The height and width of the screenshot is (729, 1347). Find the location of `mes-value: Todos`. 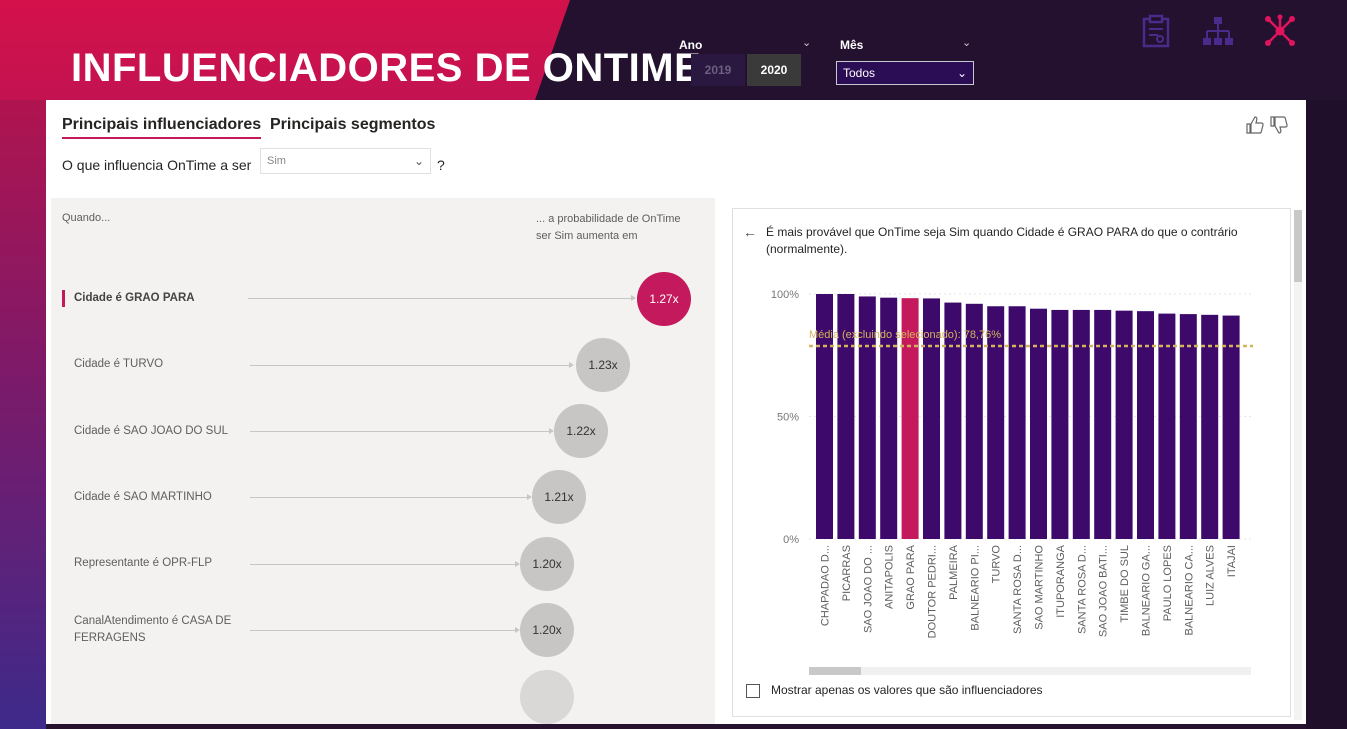

mes-value: Todos is located at coordinates (859, 73).